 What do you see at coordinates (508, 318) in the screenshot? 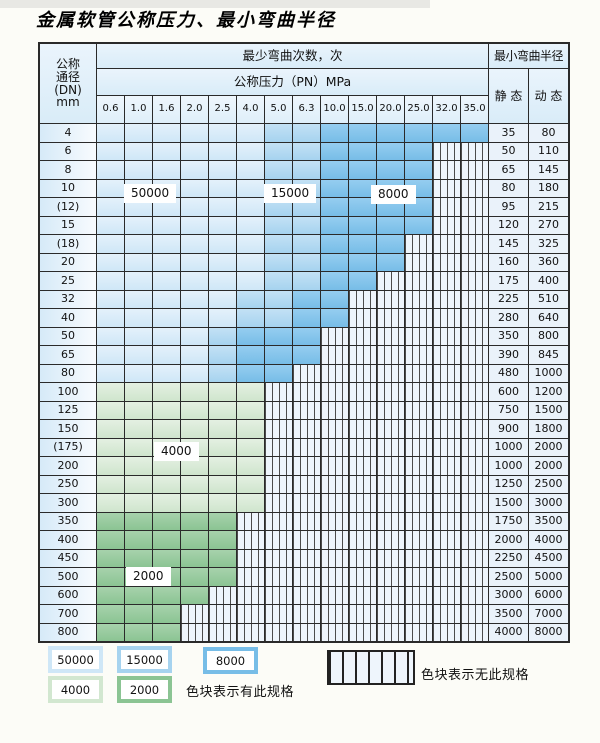
I see `static-value-cell: 280` at bounding box center [508, 318].